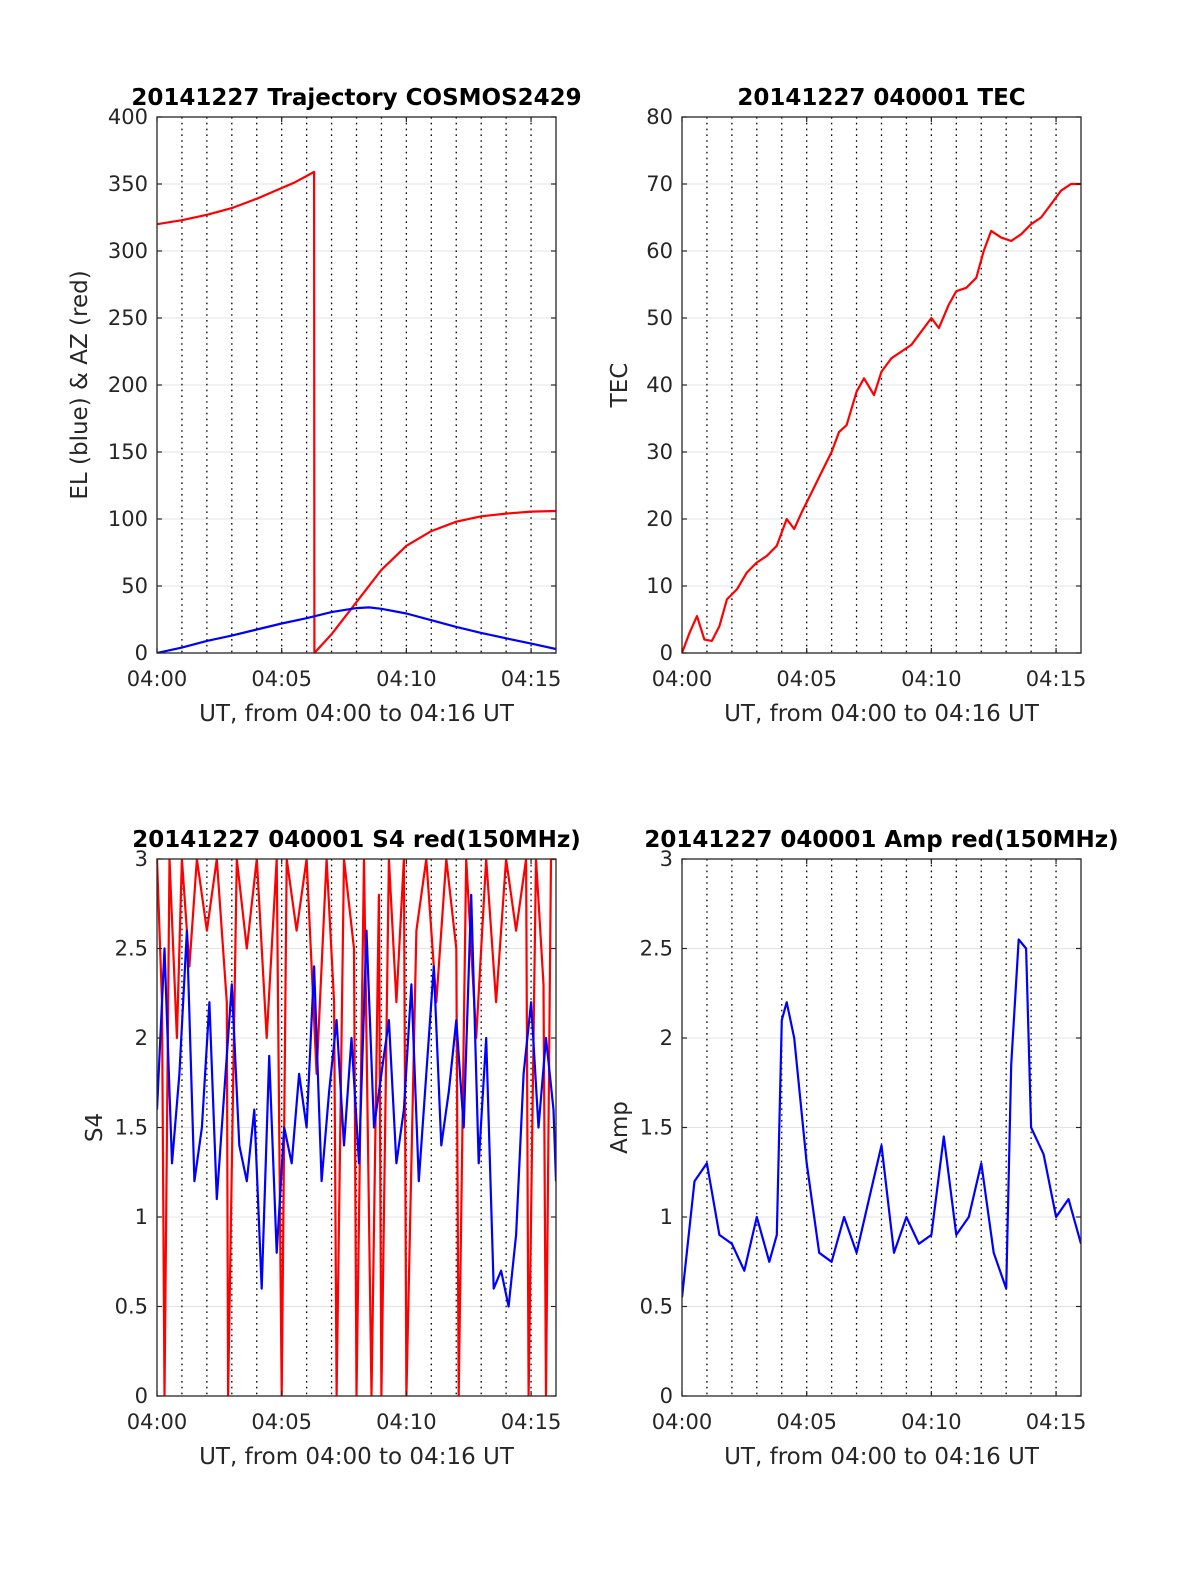 This screenshot has width=1200, height=1579. What do you see at coordinates (128, 385) in the screenshot?
I see `y-tick-label: 200` at bounding box center [128, 385].